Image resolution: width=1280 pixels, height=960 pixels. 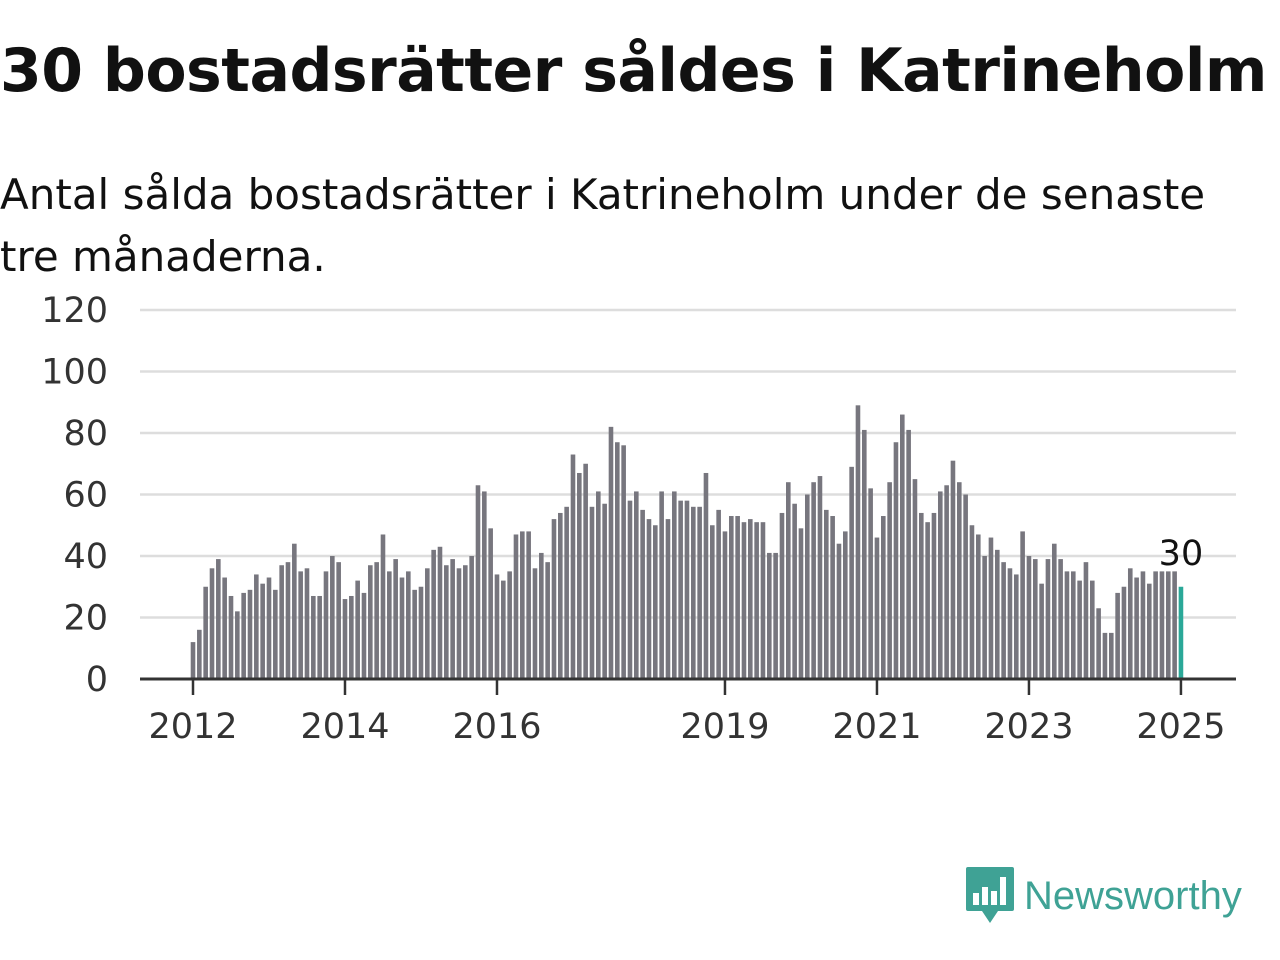 What do you see at coordinates (344, 727) in the screenshot?
I see `x-tick-label: 2014` at bounding box center [344, 727].